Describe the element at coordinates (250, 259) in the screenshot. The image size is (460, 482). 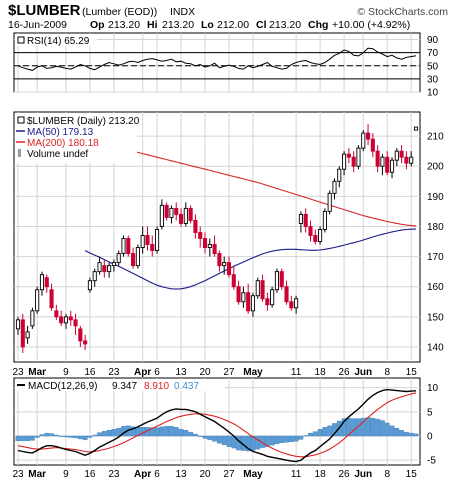
I see `ma50-line` at that location.